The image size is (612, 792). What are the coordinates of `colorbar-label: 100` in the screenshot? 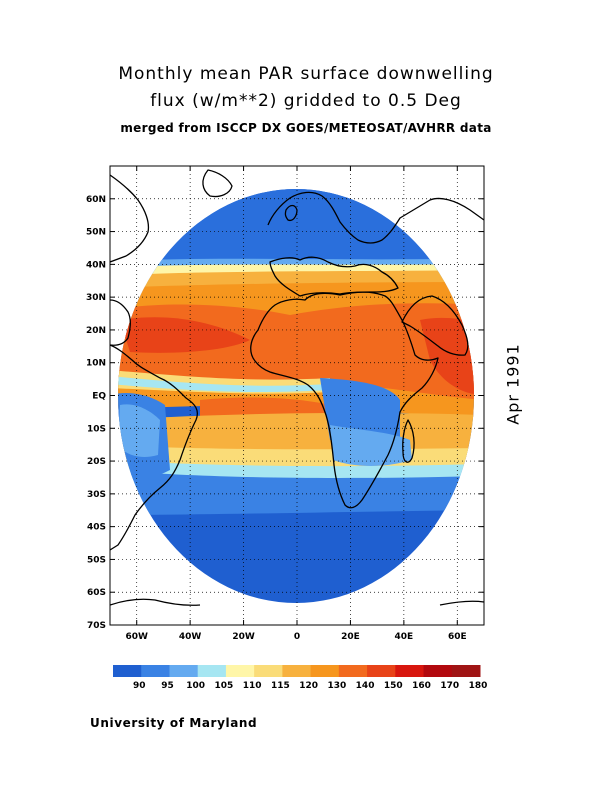 It's located at (195, 686).